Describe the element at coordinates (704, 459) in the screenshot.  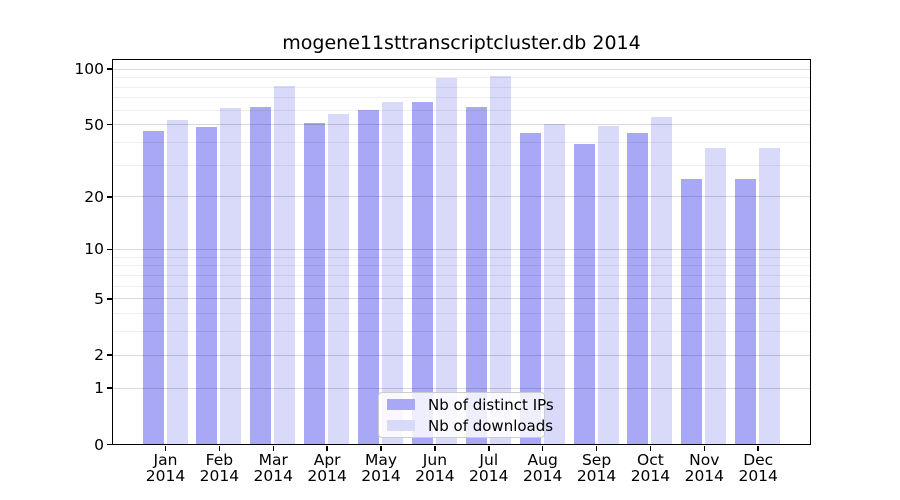
I see `x-tick-month-nov: Nov` at that location.